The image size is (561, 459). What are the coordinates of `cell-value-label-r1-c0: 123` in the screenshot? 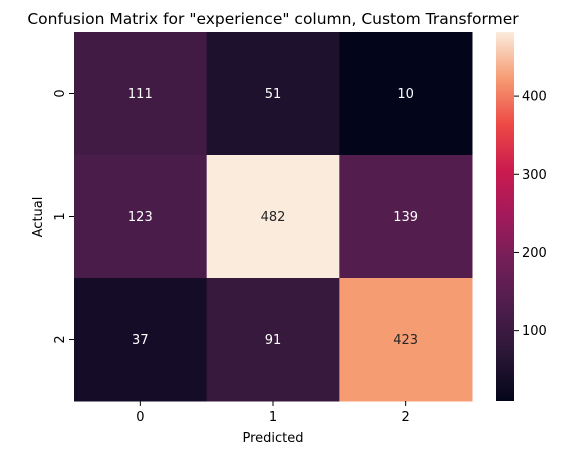 It's located at (140, 217).